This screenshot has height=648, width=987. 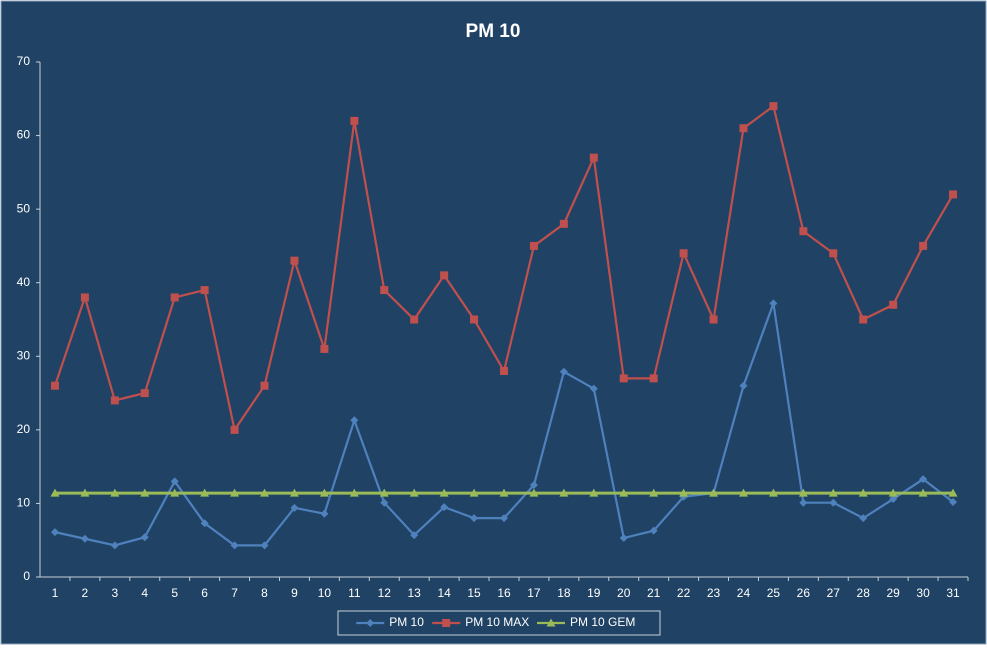 I want to click on x-tick-label: 3, so click(x=114, y=593).